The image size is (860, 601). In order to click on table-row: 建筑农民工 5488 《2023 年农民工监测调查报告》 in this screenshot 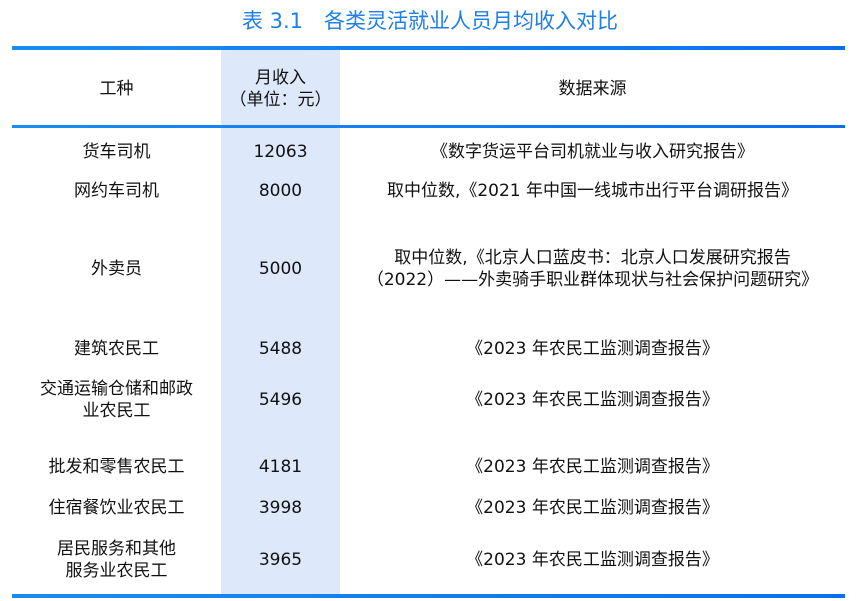, I will do `click(428, 349)`.